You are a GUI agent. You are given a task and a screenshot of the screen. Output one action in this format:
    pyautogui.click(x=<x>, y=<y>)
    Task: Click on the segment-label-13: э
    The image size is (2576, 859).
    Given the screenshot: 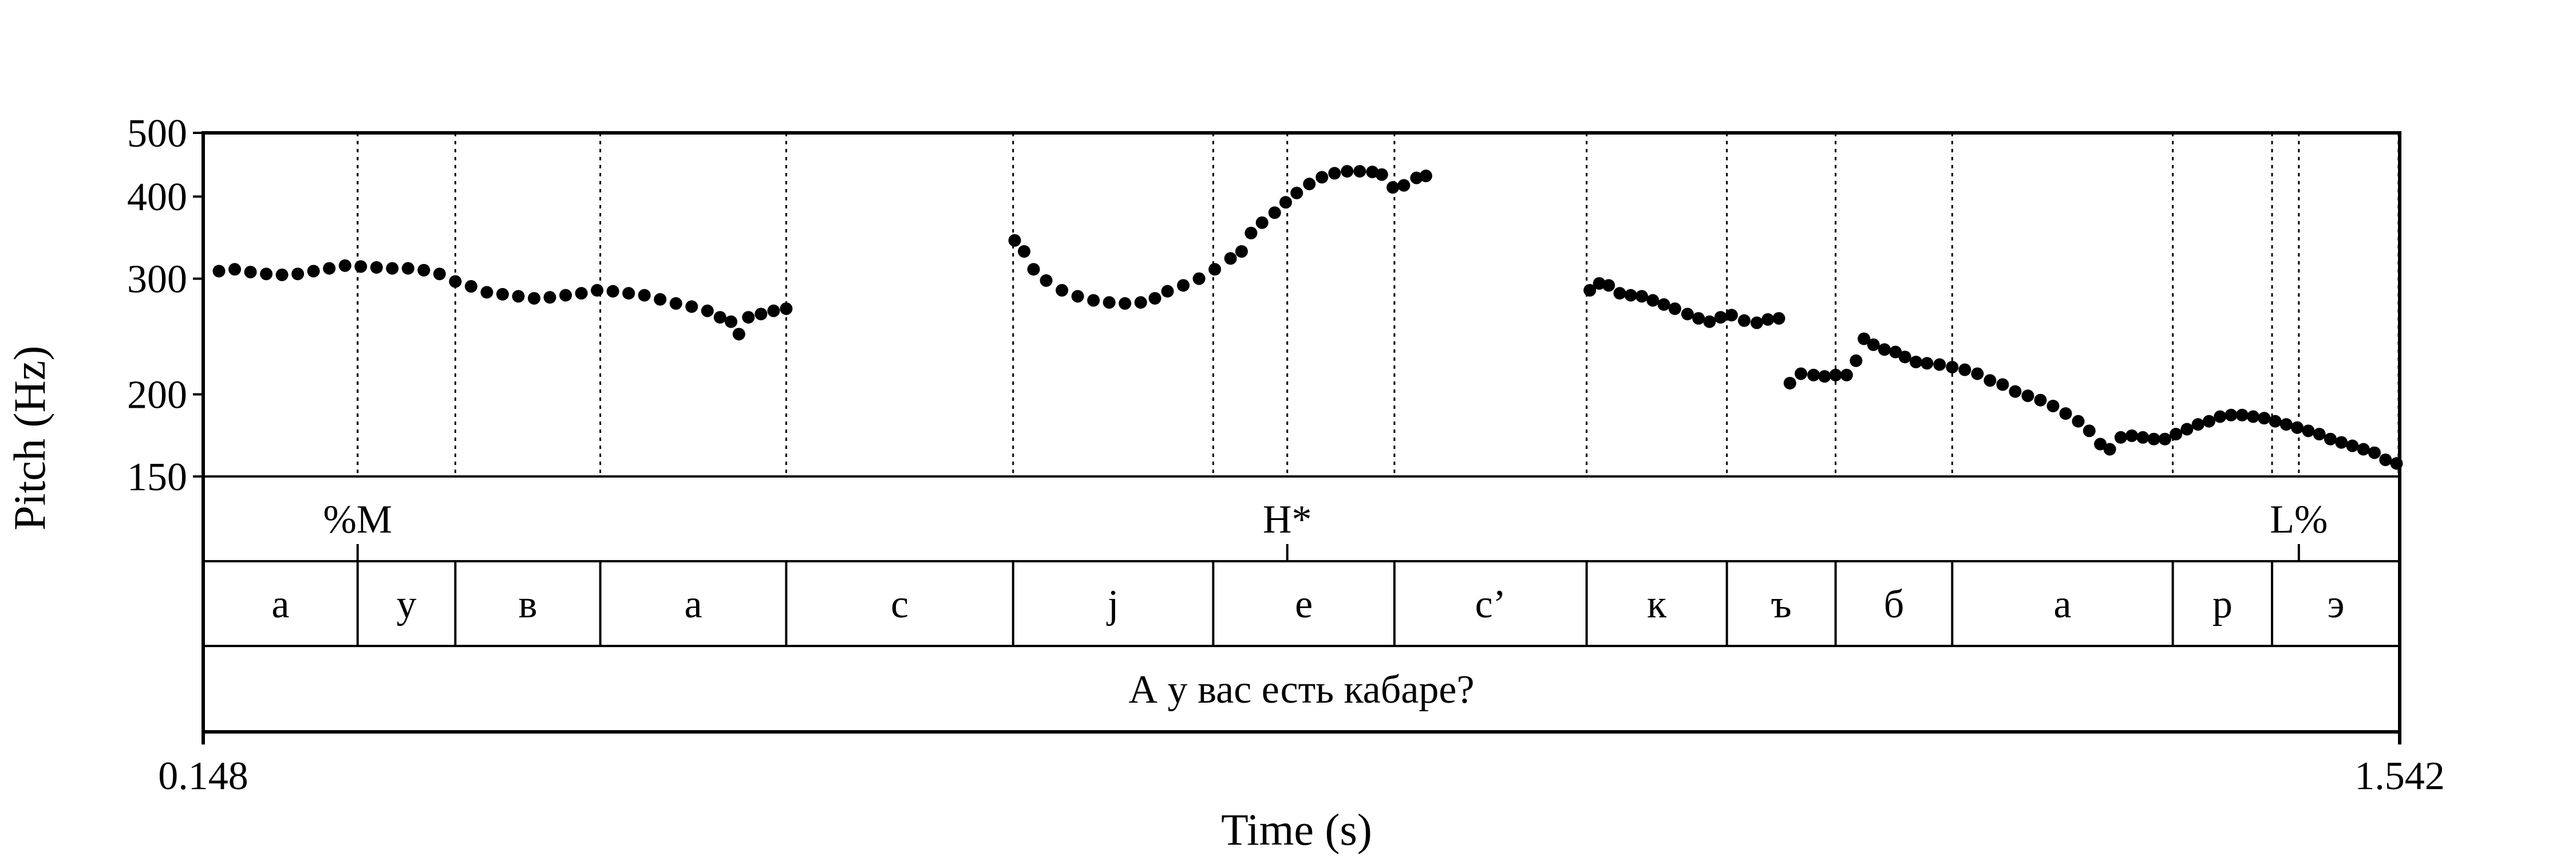 What is the action you would take?
    pyautogui.click(x=2335, y=604)
    